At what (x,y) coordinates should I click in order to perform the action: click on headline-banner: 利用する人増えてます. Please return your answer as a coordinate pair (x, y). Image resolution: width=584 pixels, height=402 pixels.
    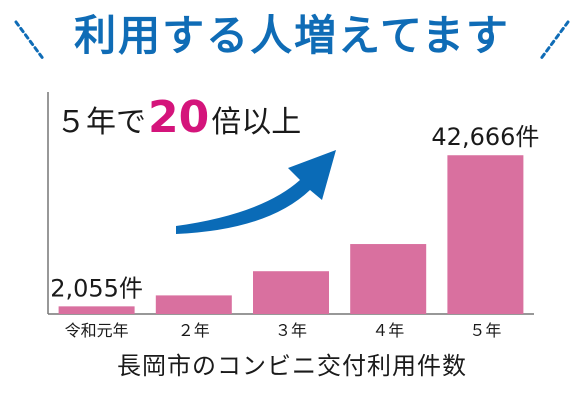
    Looking at the image, I should click on (292, 36).